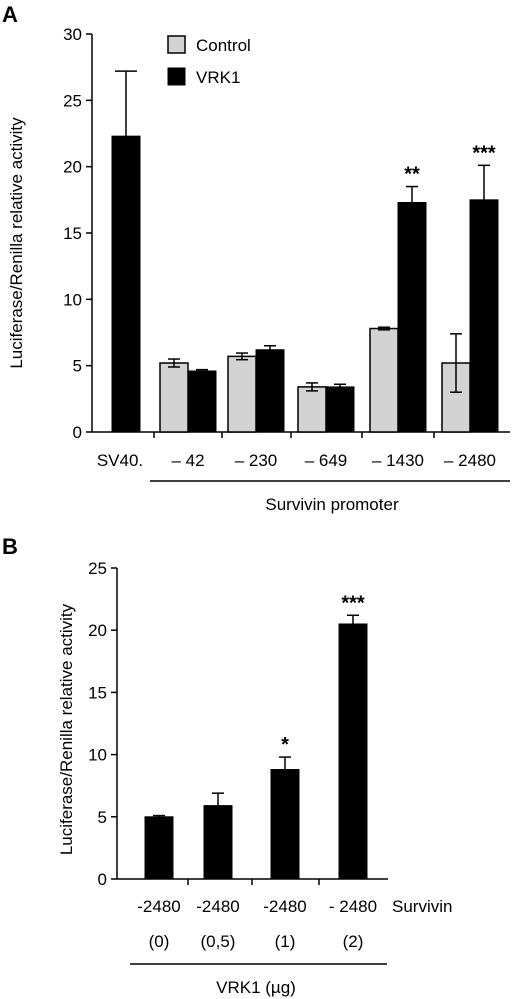  I want to click on panel-b-y-tick-label: 5, so click(102, 817).